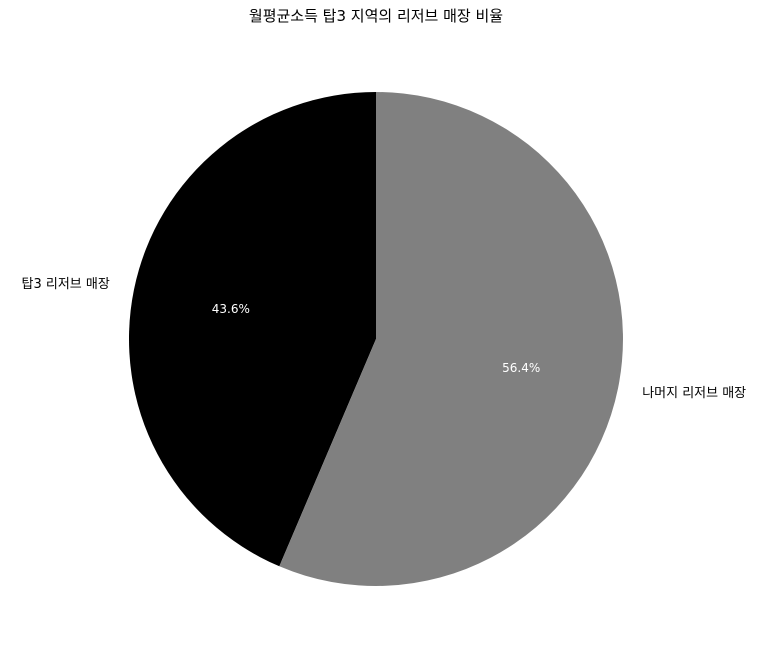 Image resolution: width=772 pixels, height=657 pixels. Describe the element at coordinates (694, 393) in the screenshot. I see `slice-label-other: 나머지 리저브 매장` at that location.